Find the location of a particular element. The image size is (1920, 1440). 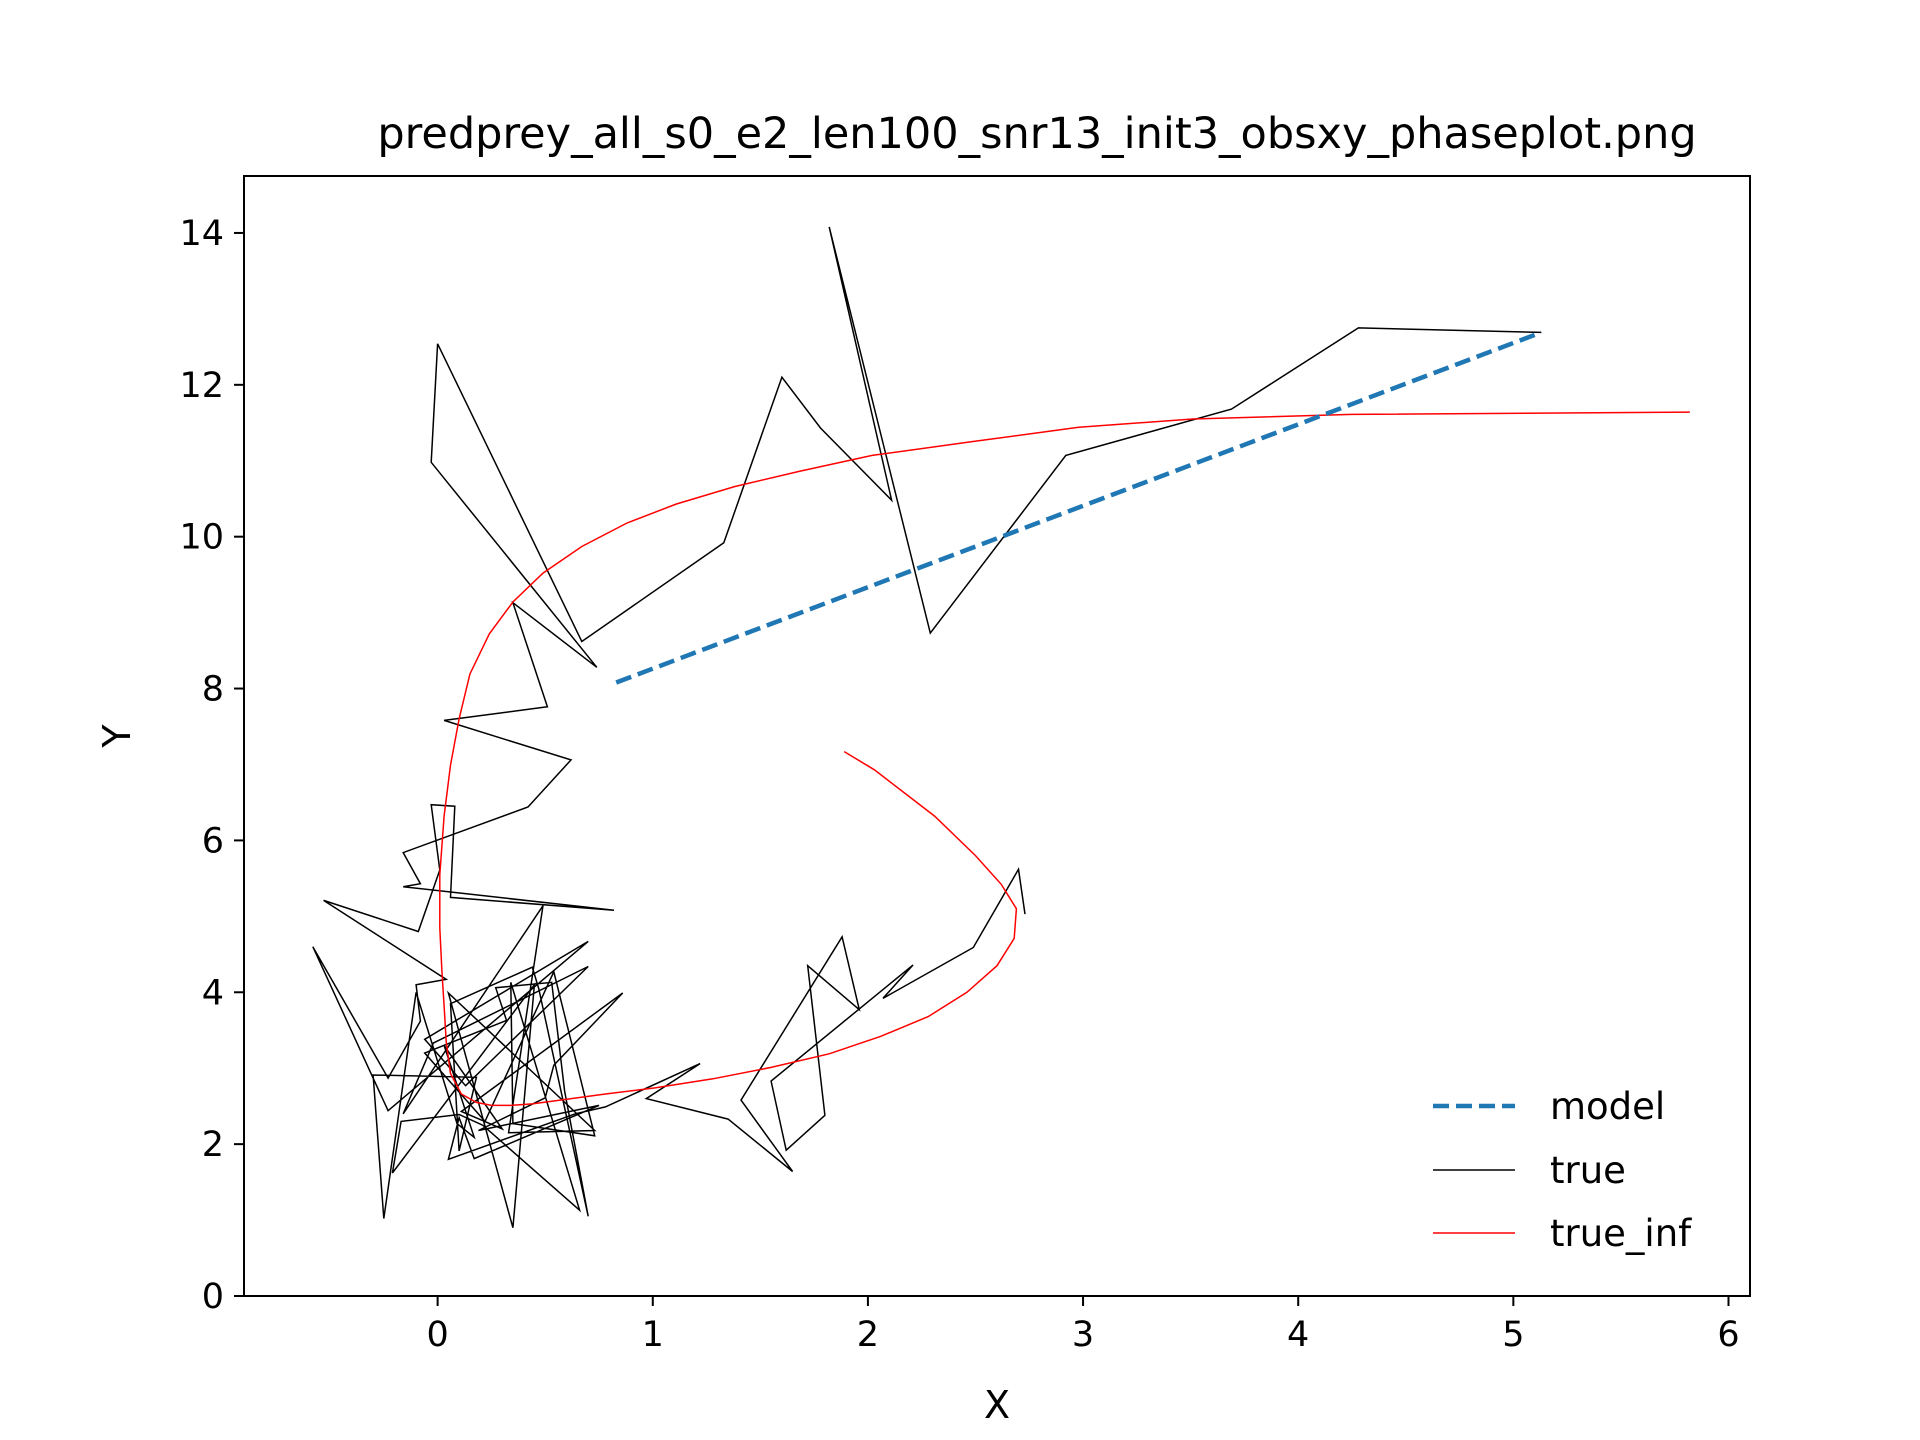

y-tick-label: 6 is located at coordinates (213, 841).